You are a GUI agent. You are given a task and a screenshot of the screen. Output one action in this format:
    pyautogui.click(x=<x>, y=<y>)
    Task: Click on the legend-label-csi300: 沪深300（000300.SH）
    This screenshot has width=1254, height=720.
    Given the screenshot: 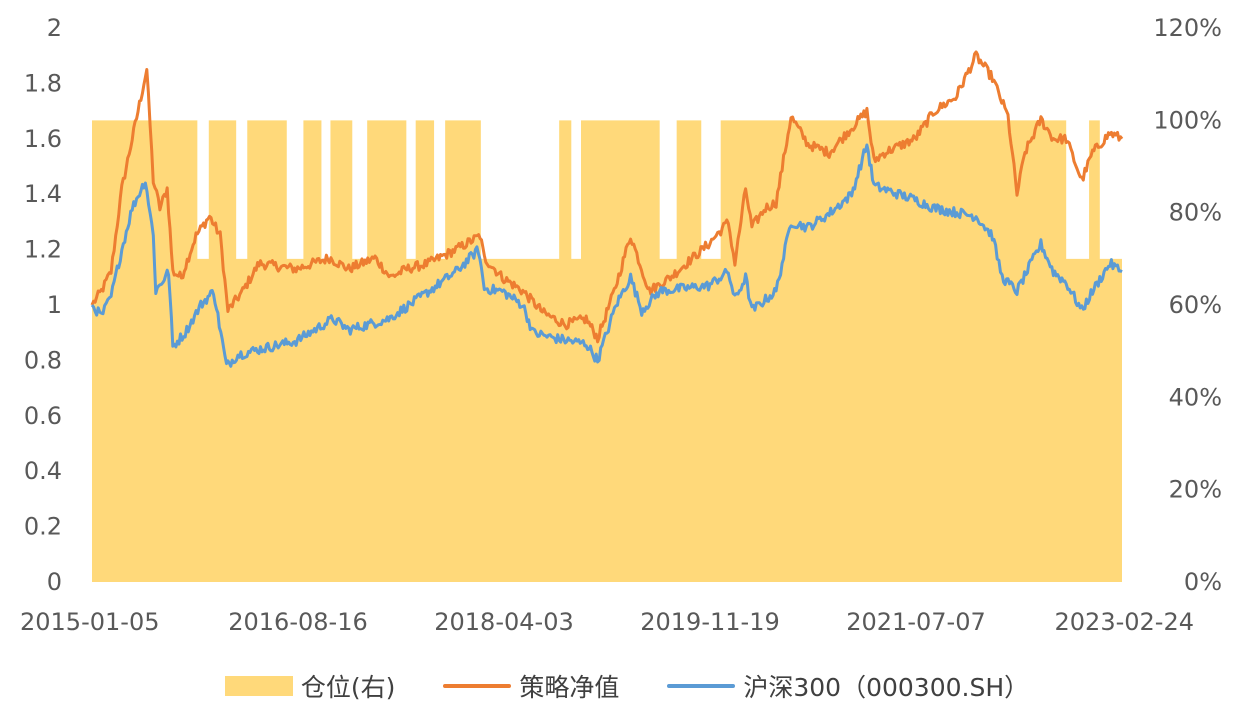 What is the action you would take?
    pyautogui.click(x=886, y=687)
    